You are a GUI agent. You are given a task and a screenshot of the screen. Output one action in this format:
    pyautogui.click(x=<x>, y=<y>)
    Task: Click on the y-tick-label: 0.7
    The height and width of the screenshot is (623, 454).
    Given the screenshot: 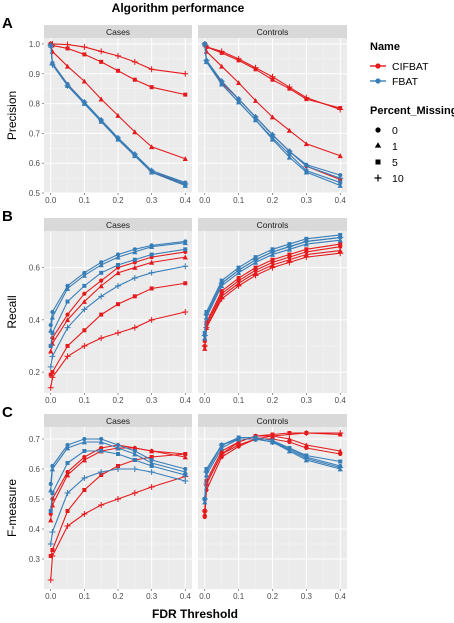 What is the action you would take?
    pyautogui.click(x=35, y=439)
    